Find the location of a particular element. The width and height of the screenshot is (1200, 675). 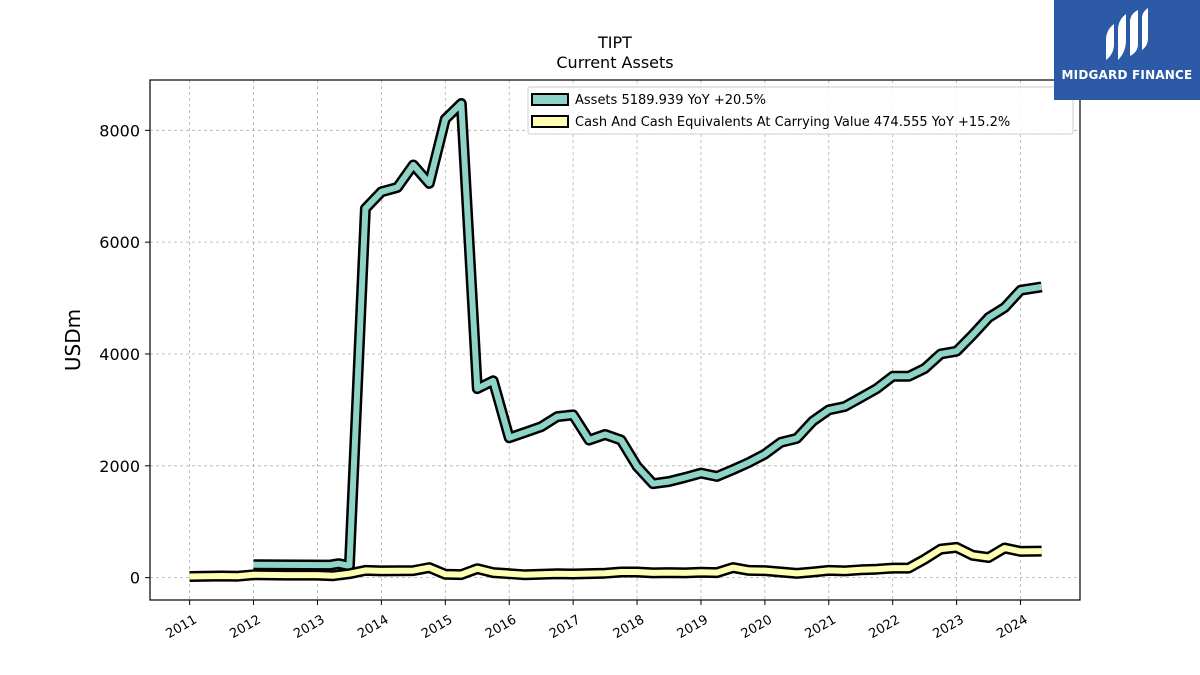

y-axis: 0 2000 4000 6000 8000 is located at coordinates (124, 354).